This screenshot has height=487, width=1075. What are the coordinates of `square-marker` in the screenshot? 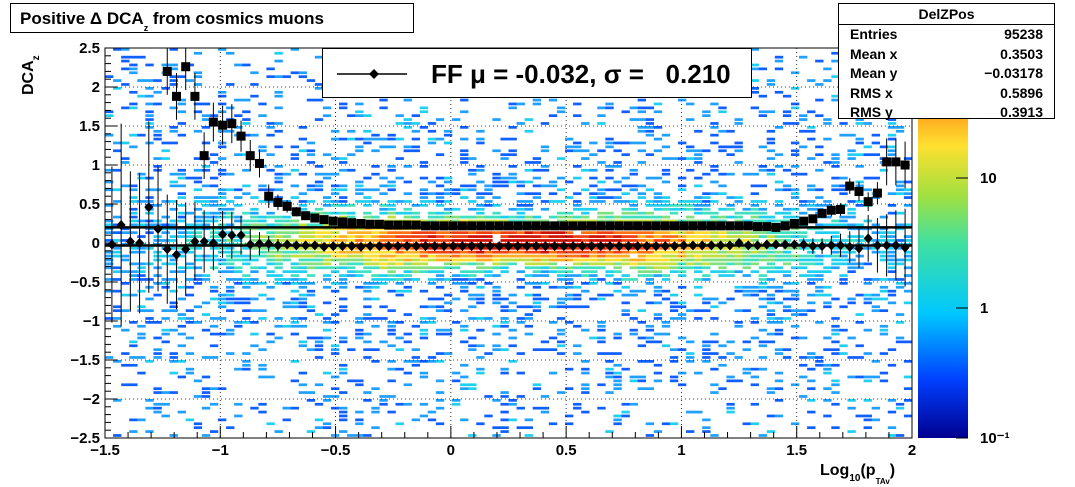 It's located at (223, 125).